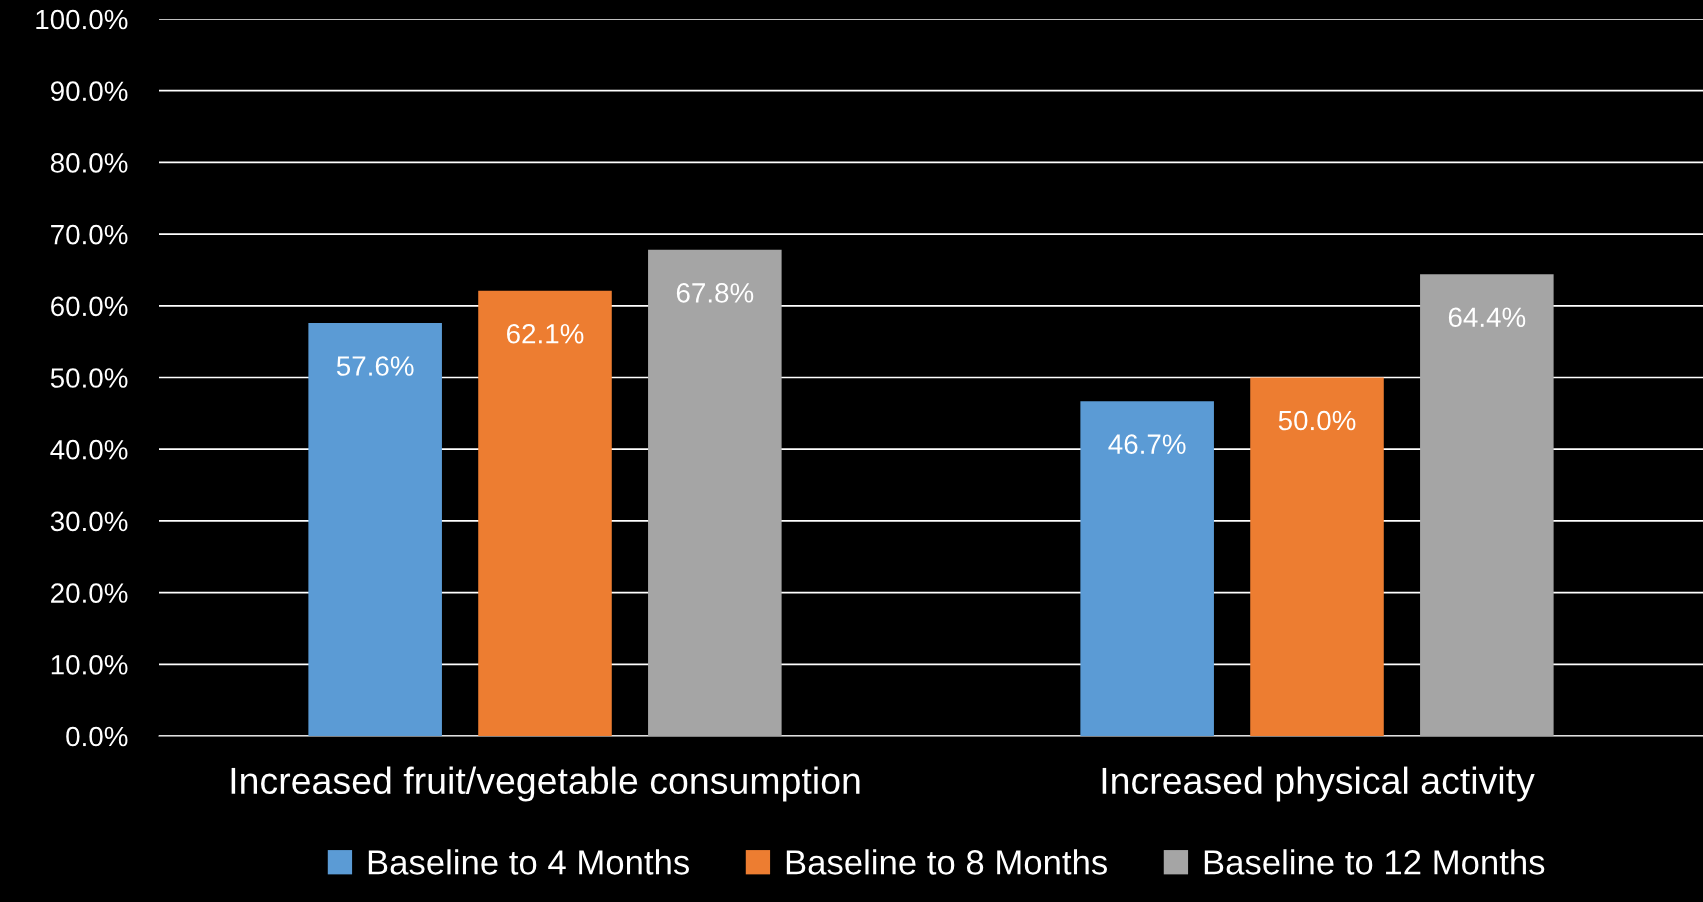  Describe the element at coordinates (946, 862) in the screenshot. I see `legend-label: Baseline to 8 Months` at that location.